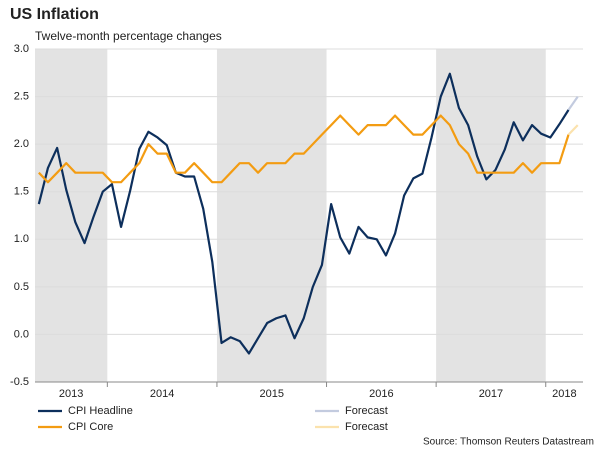 The image size is (600, 450). Describe the element at coordinates (90, 427) in the screenshot. I see `legend-label: CPI Core` at that location.